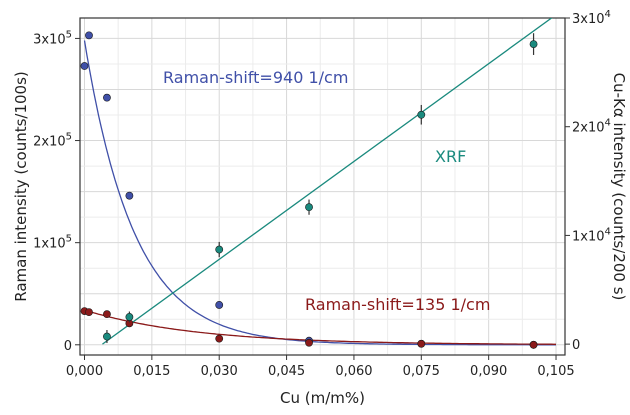  What do you see at coordinates (591, 127) in the screenshot?
I see `y-right-tick-label: 2x10⁴` at bounding box center [591, 127].